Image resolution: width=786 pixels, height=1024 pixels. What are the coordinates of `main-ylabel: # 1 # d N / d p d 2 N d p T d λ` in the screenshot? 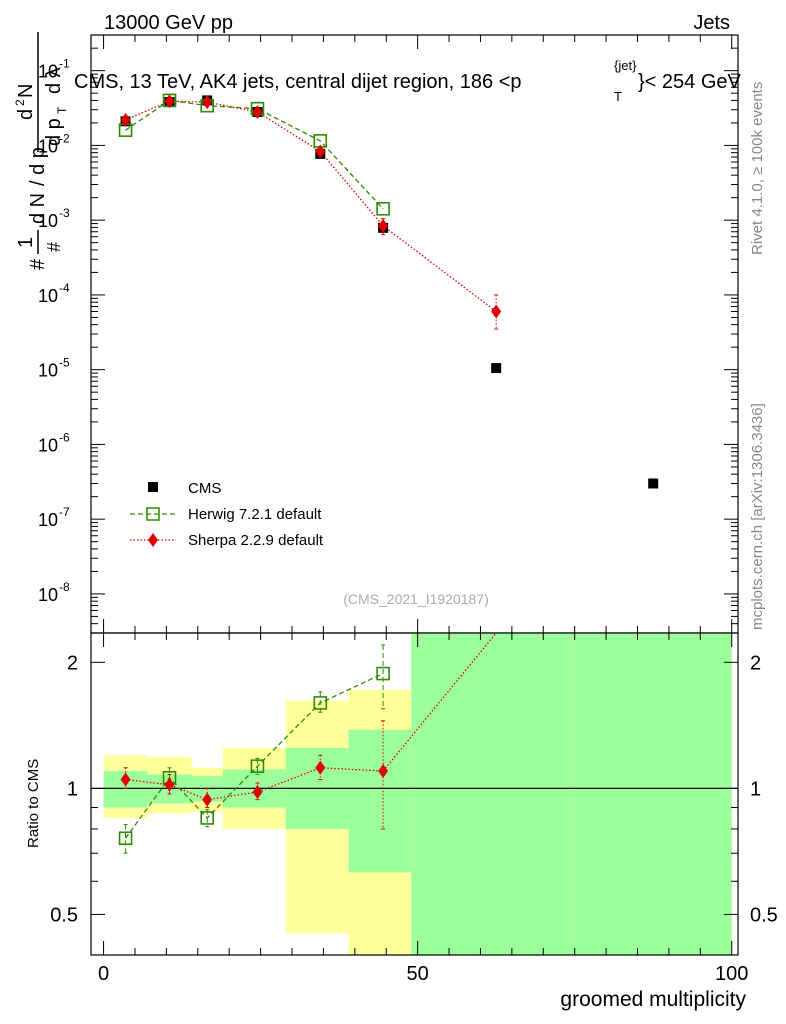 It's located at (41, 151).